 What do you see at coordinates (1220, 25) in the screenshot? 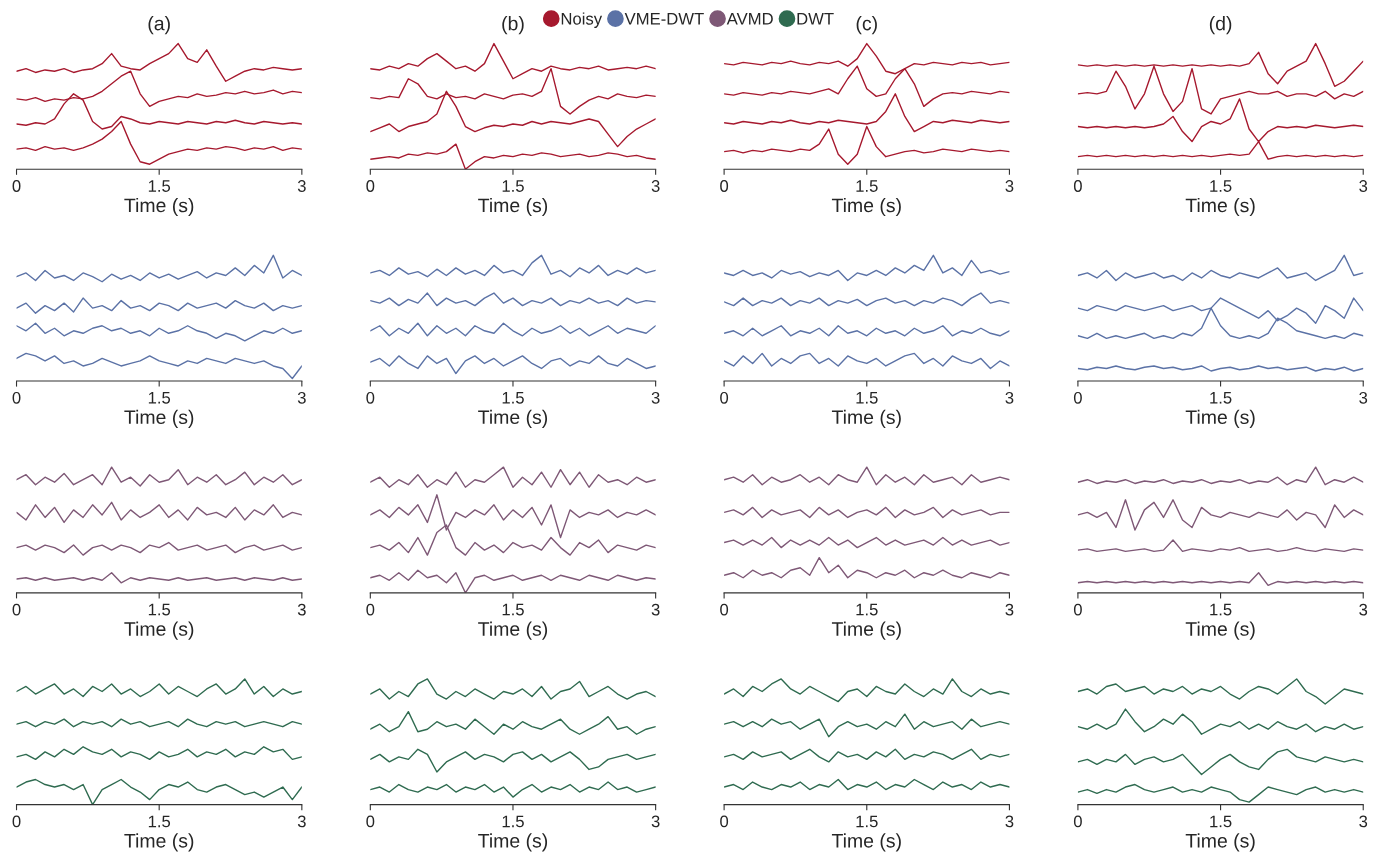
I see `chart-title: (d)` at bounding box center [1220, 25].